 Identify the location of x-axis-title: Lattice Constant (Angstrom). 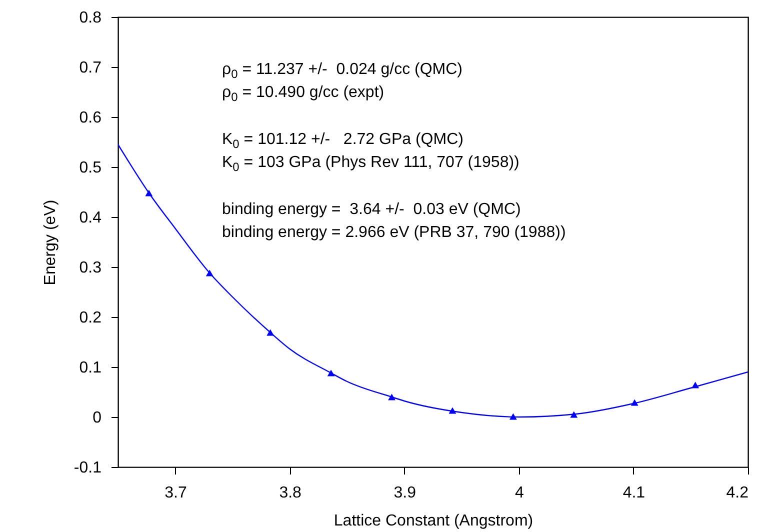
(434, 521).